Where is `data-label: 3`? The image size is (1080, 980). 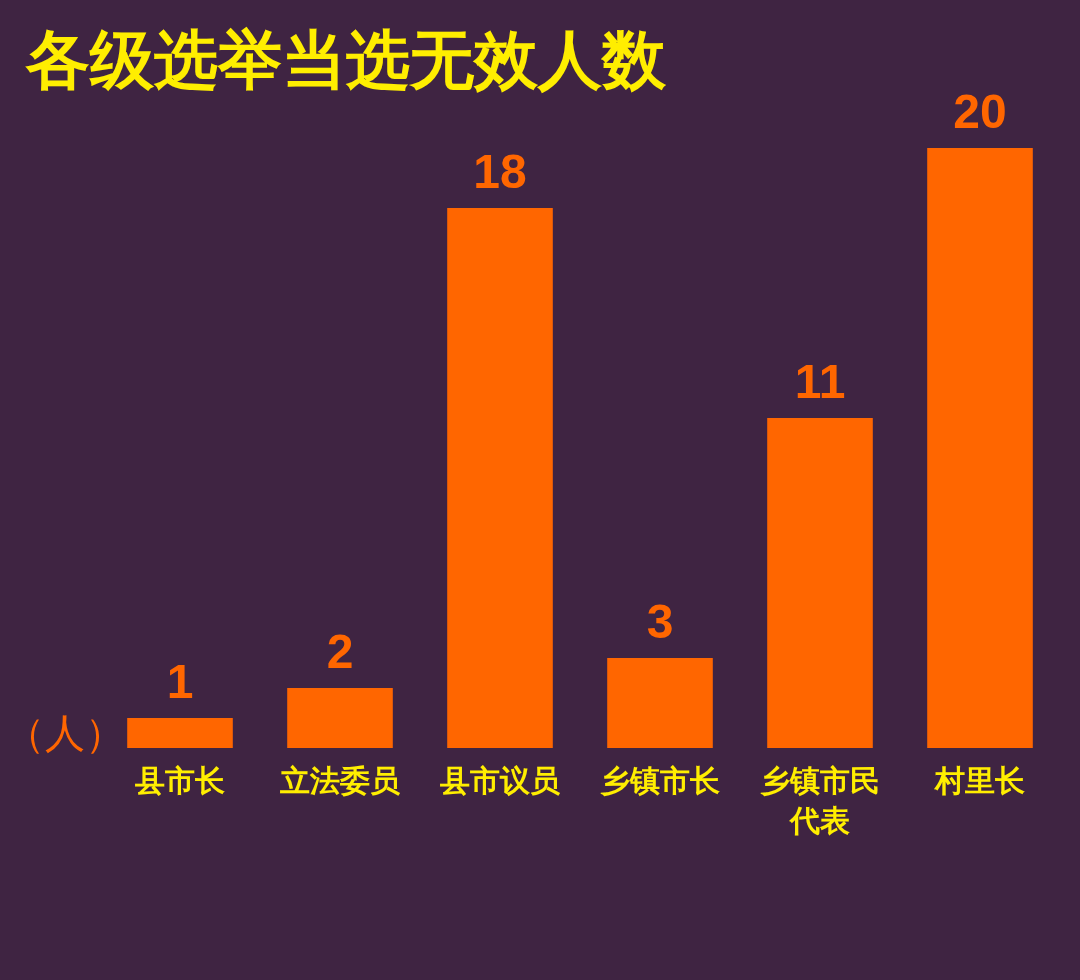
data-label: 3 is located at coordinates (660, 621).